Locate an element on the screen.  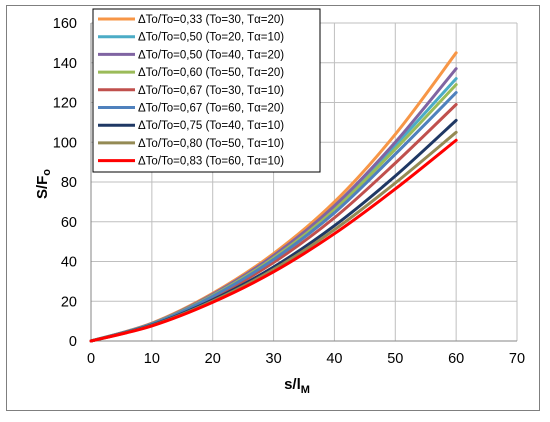
x-tick-label: 0 is located at coordinates (91, 359).